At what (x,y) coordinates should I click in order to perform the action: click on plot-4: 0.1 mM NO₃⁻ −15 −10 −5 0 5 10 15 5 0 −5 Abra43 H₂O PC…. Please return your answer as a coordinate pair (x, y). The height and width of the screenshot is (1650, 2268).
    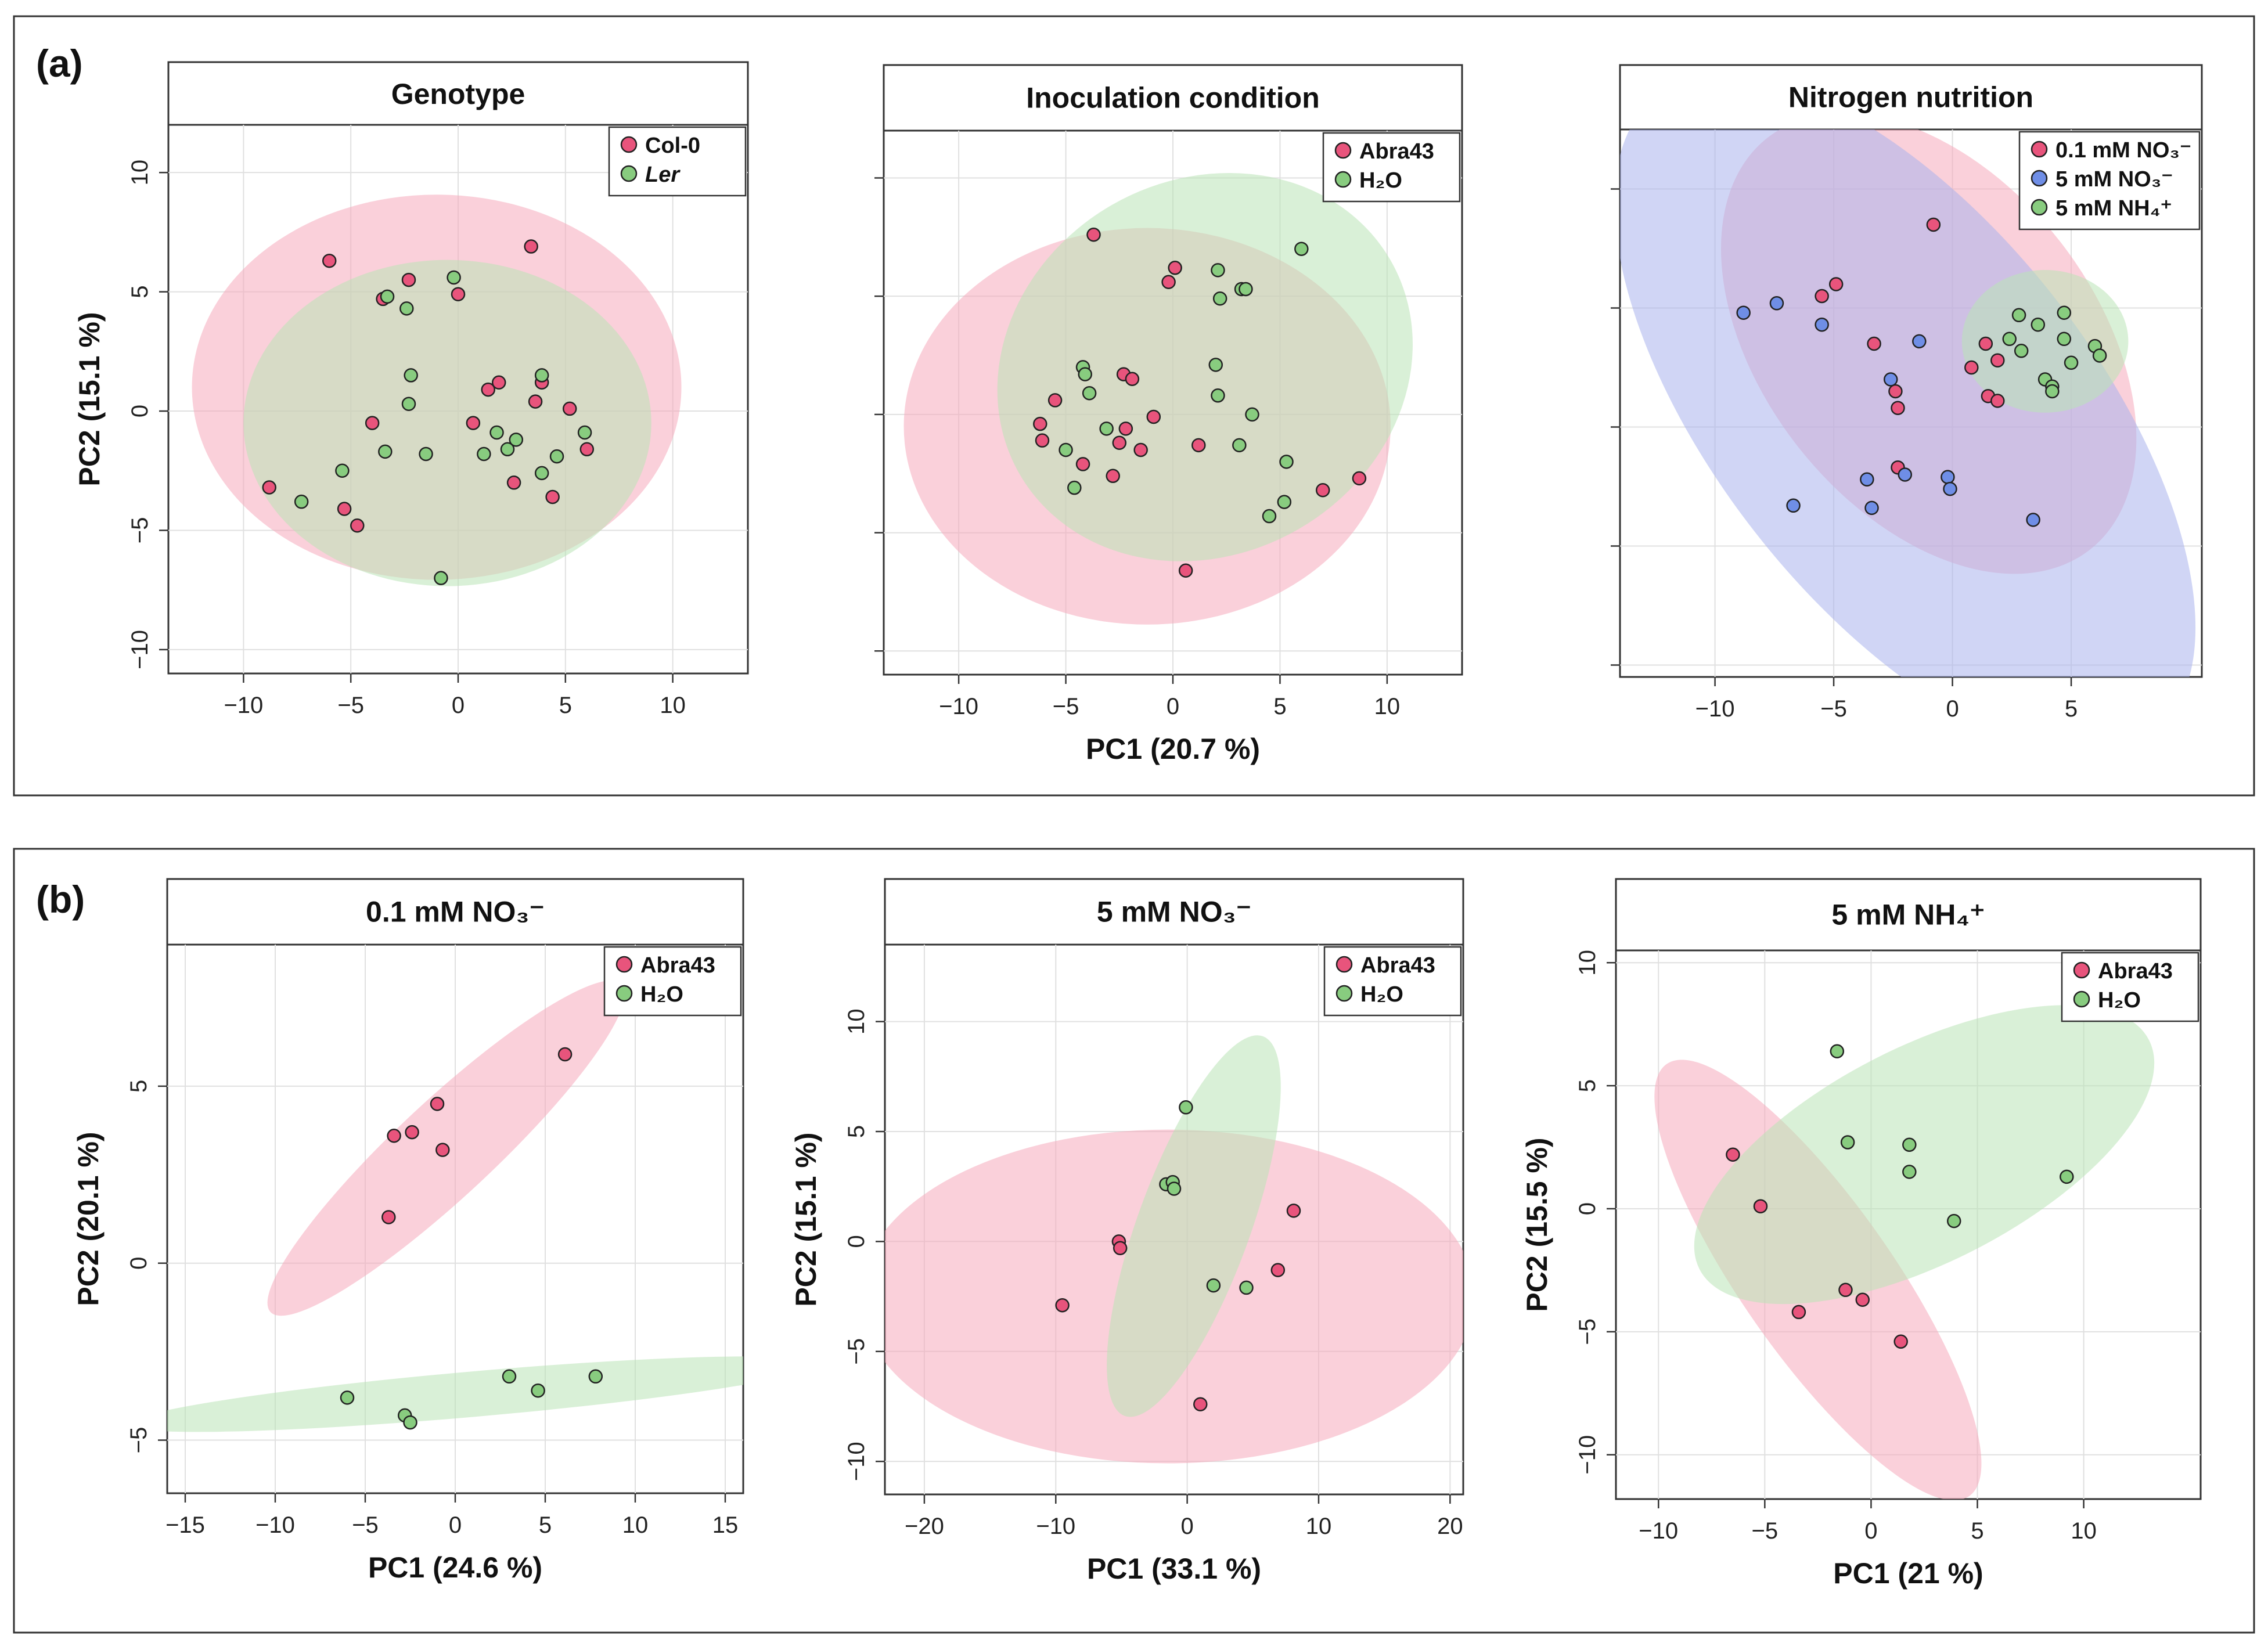
    Looking at the image, I should click on (408, 1231).